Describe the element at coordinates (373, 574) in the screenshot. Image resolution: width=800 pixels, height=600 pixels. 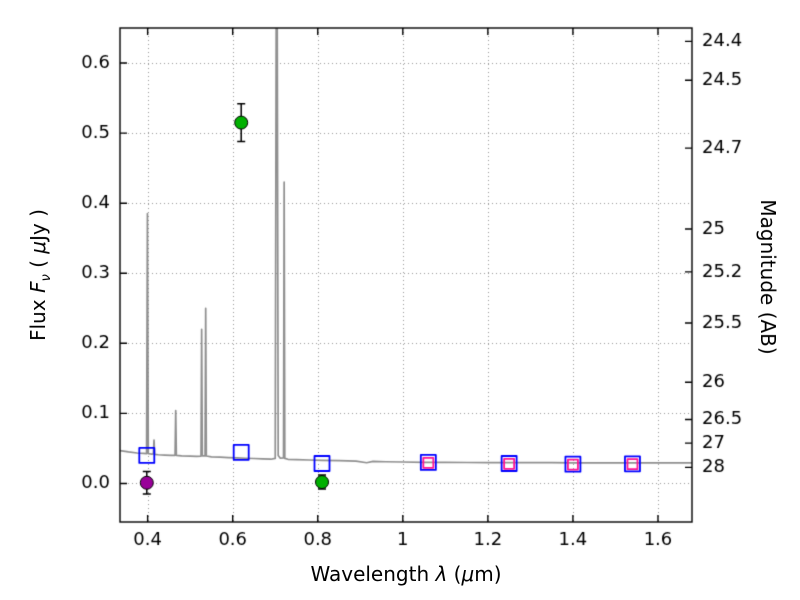
I see `xlabel-prefix: Wavelength` at that location.